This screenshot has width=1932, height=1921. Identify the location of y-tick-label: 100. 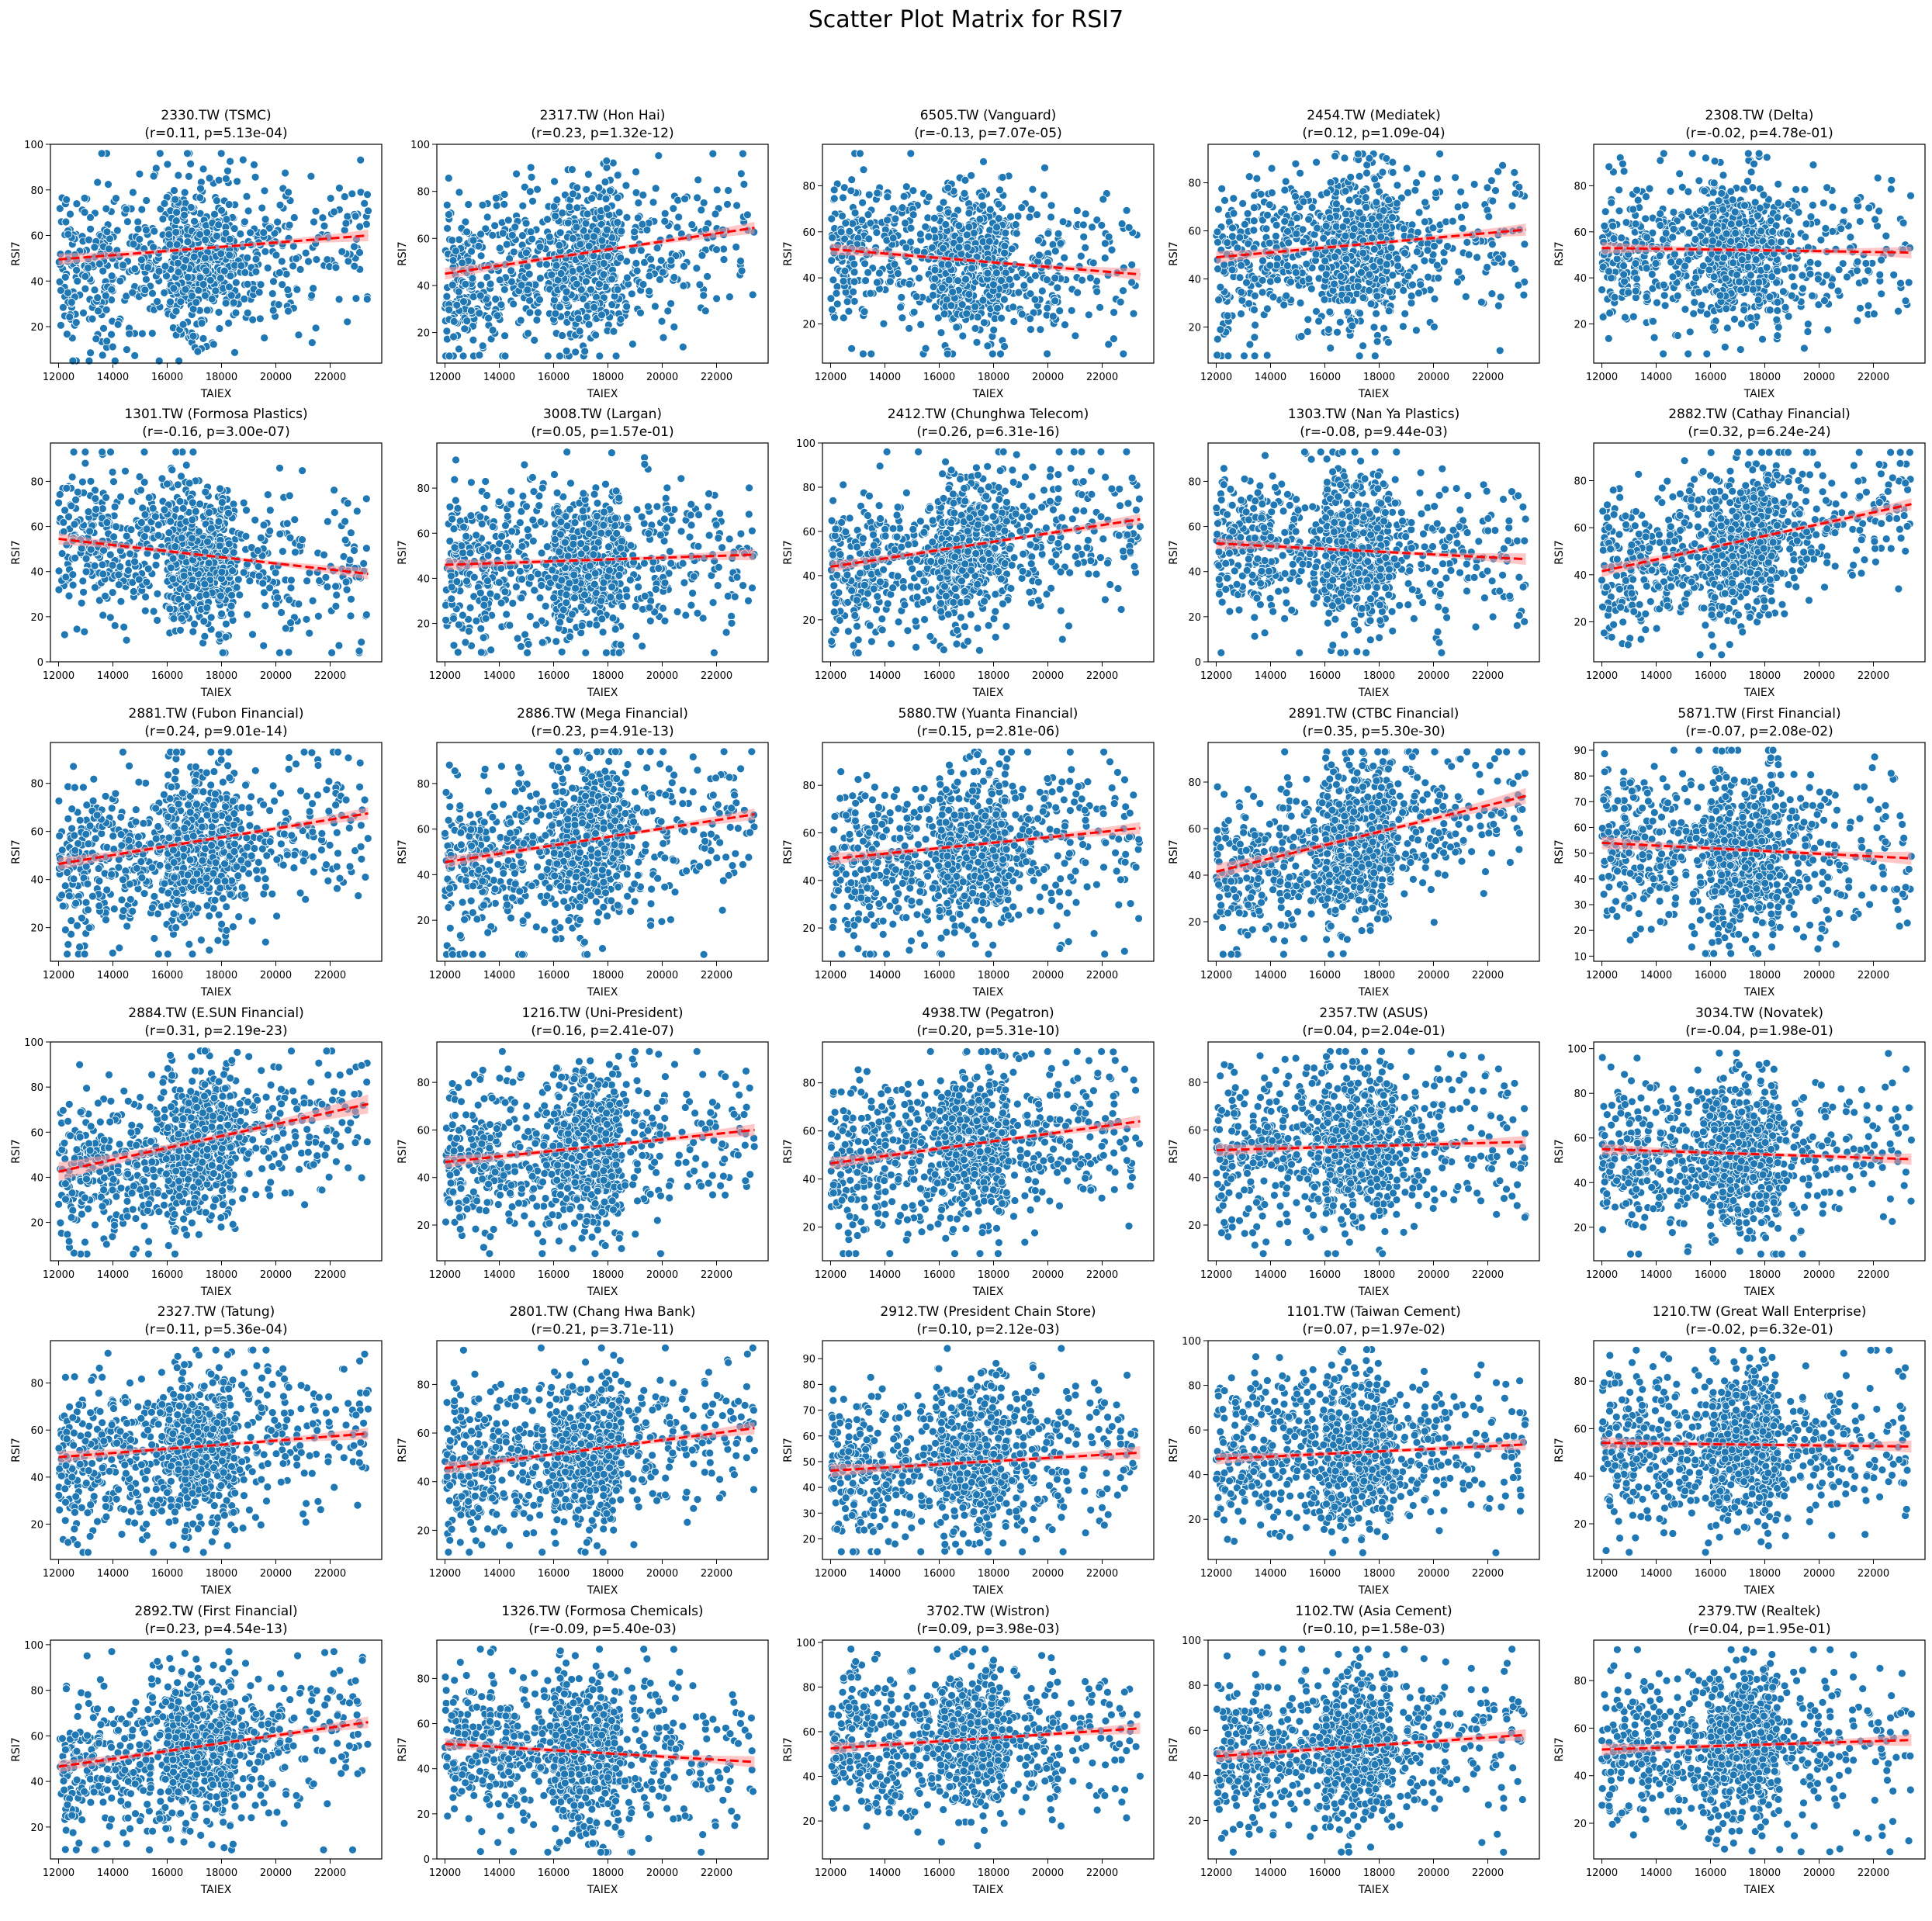
(33, 145).